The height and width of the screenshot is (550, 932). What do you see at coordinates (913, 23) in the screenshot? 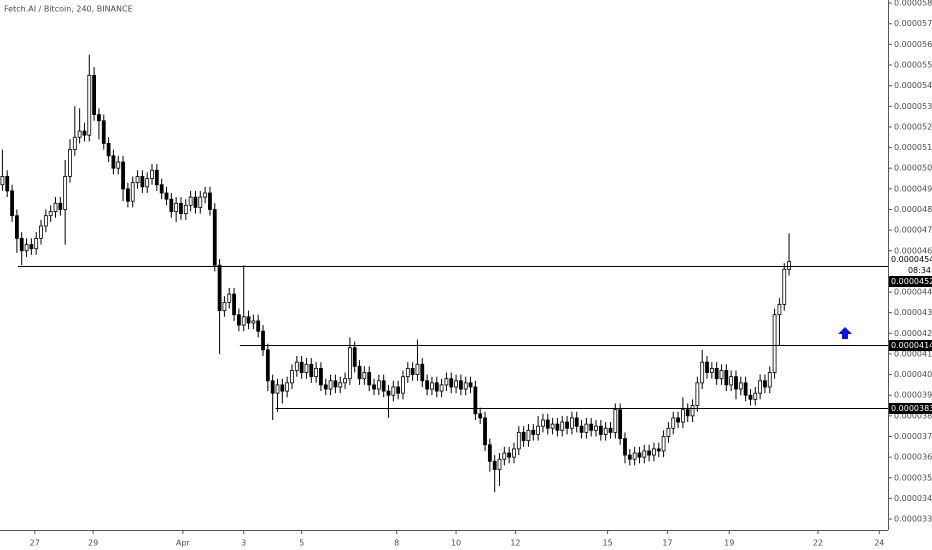
I see `y-tick-label: 0.00005700` at bounding box center [913, 23].